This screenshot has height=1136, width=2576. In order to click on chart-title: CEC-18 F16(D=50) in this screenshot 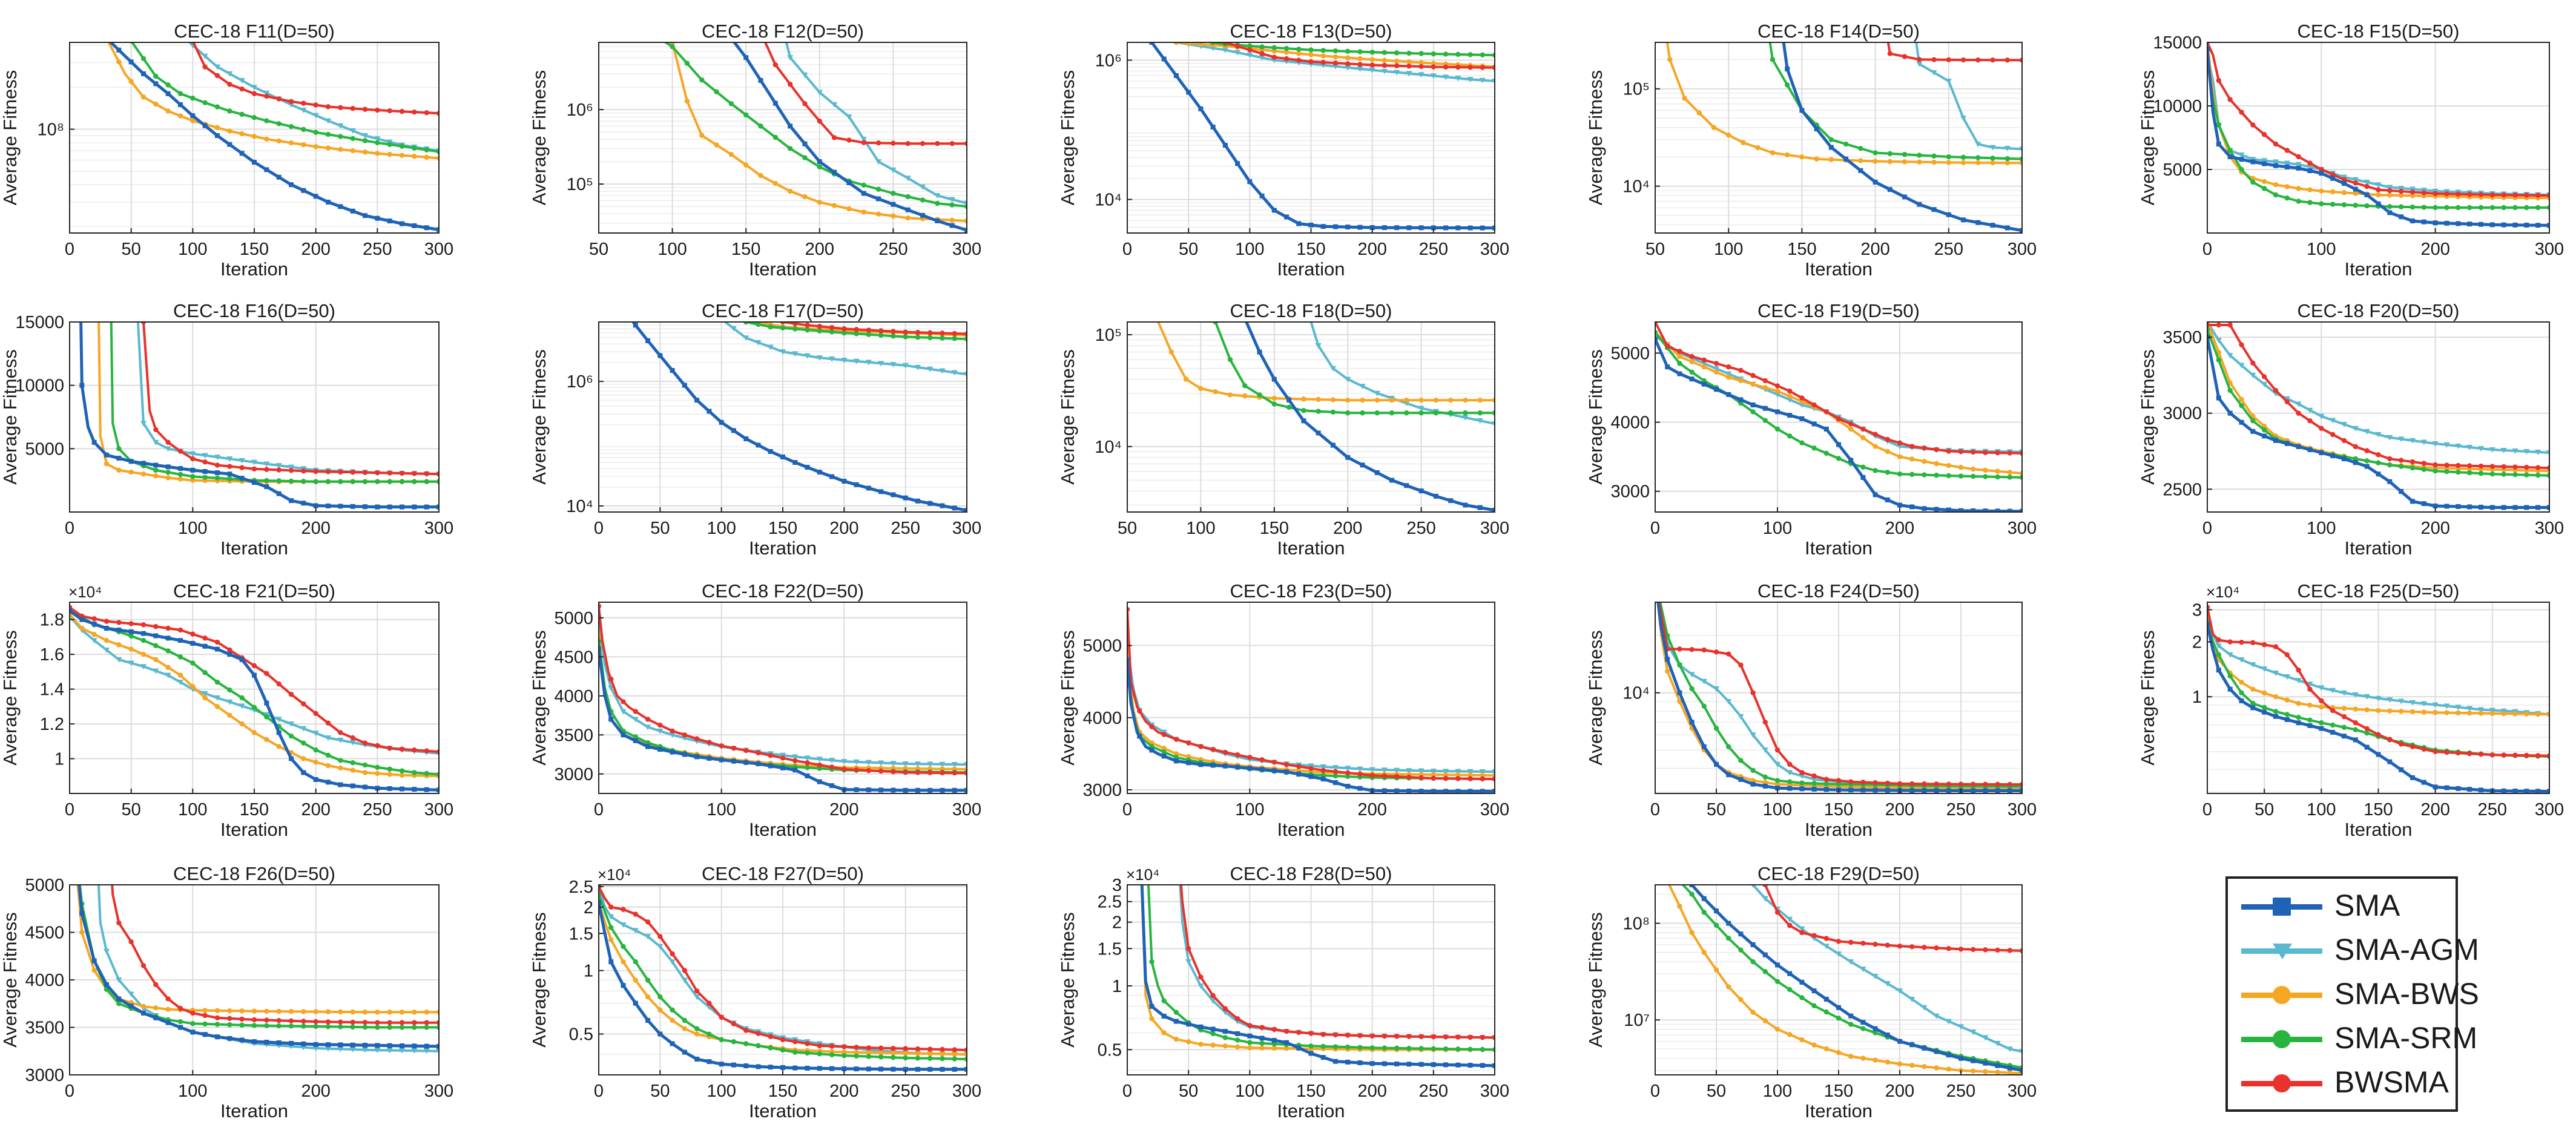, I will do `click(254, 310)`.